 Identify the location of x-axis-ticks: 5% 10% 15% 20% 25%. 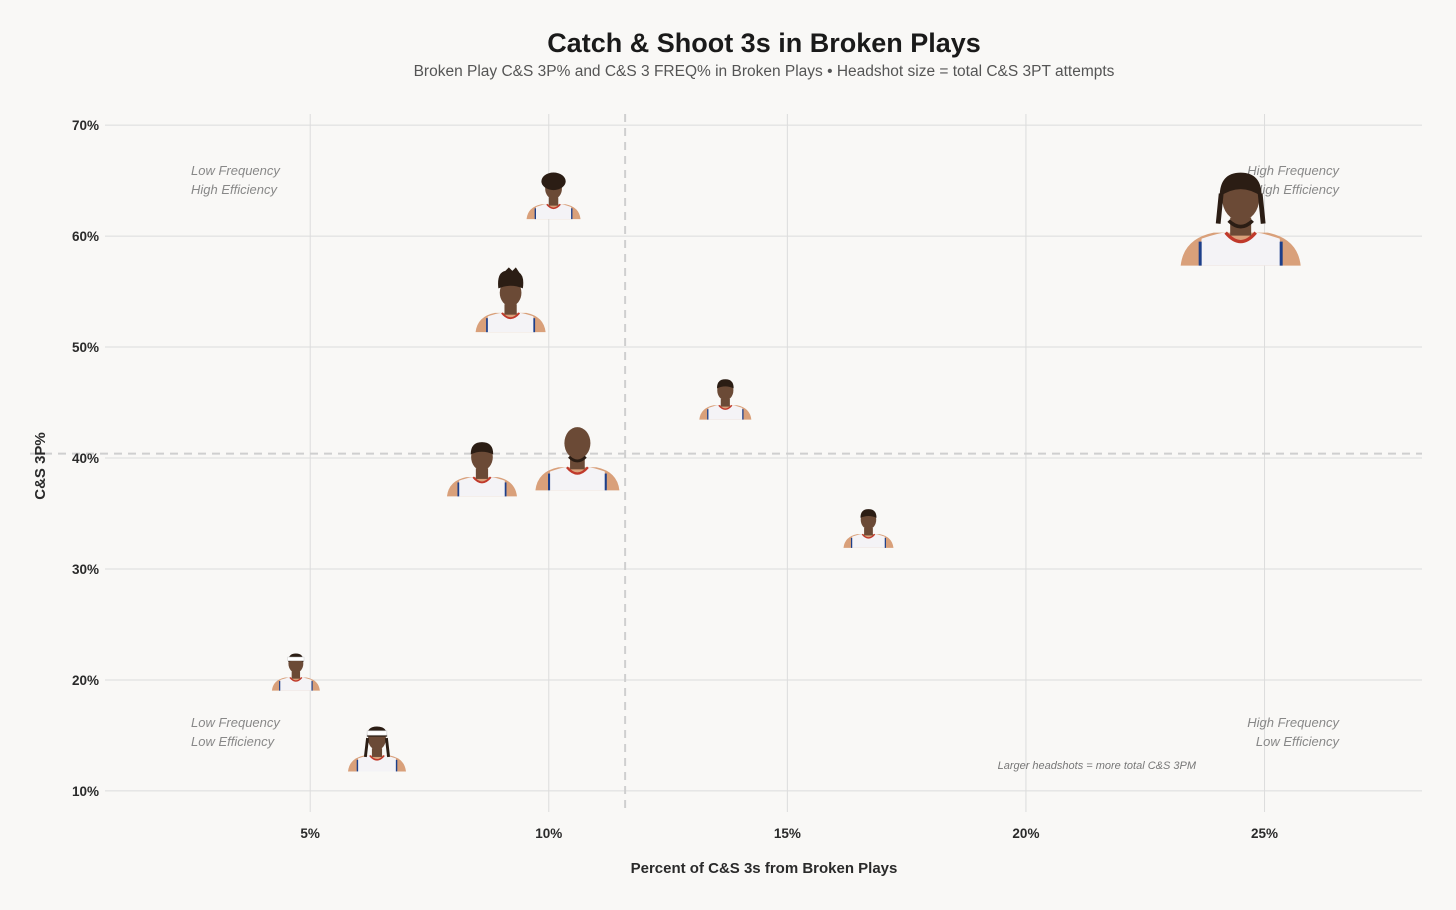
(789, 833).